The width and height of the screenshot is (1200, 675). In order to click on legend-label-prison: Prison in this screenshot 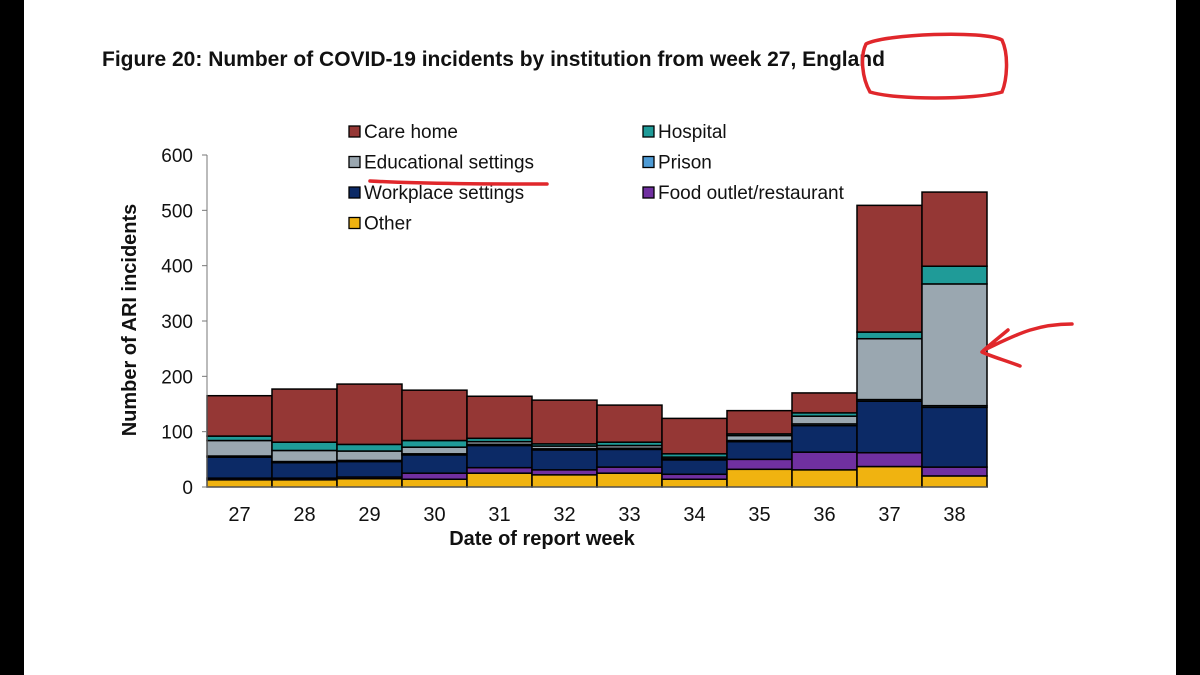, I will do `click(685, 163)`.